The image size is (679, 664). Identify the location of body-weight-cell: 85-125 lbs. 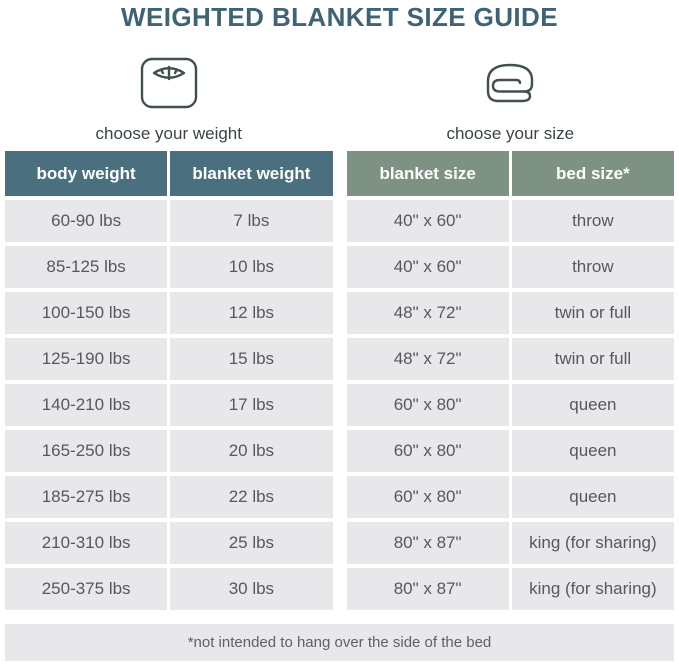
(86, 267).